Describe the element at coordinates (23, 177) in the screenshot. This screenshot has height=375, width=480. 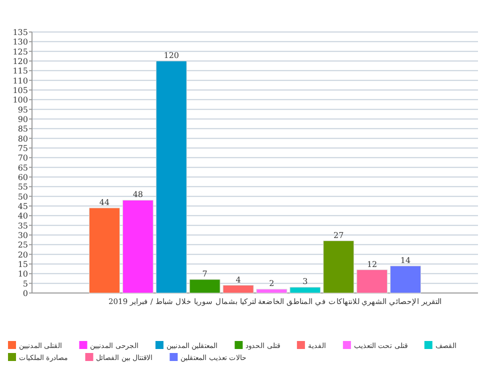
I see `y-tick-label: 60` at that location.